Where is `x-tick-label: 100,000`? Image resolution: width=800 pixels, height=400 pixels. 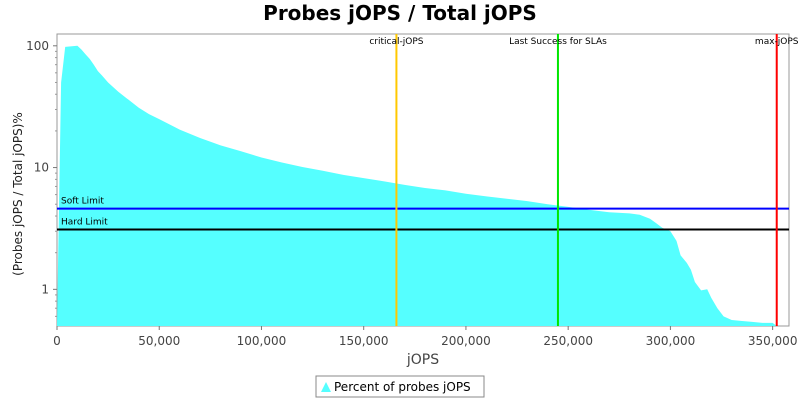
x-tick-label: 100,000 is located at coordinates (262, 341).